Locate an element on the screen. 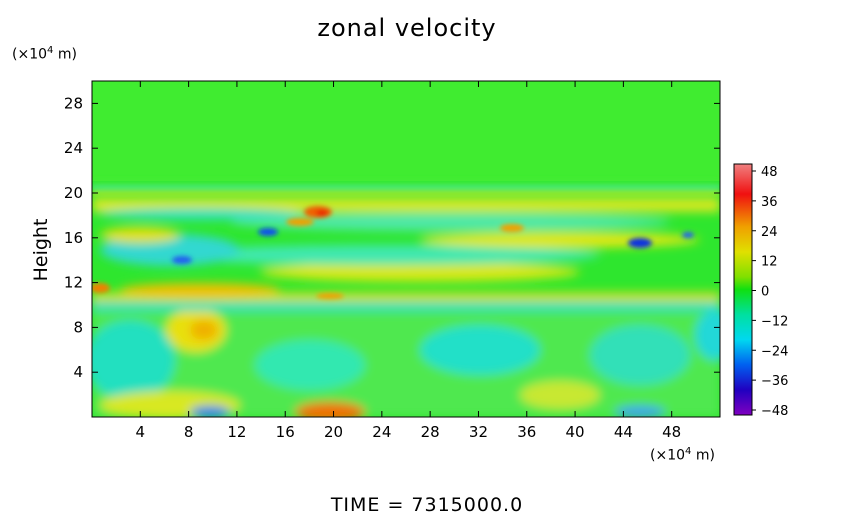 The image size is (854, 519). orange-streak-17km is located at coordinates (300, 222).